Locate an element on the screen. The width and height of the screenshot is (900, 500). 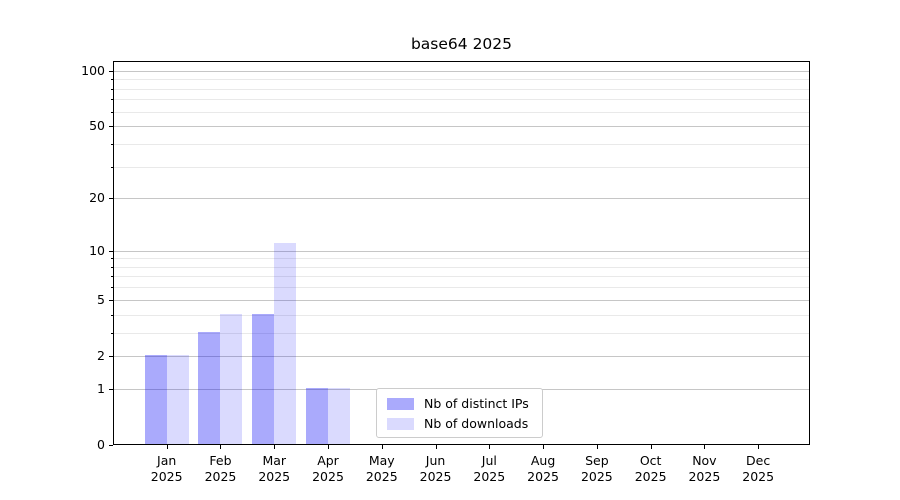
bar-jan-distinct-ips is located at coordinates (155, 399).